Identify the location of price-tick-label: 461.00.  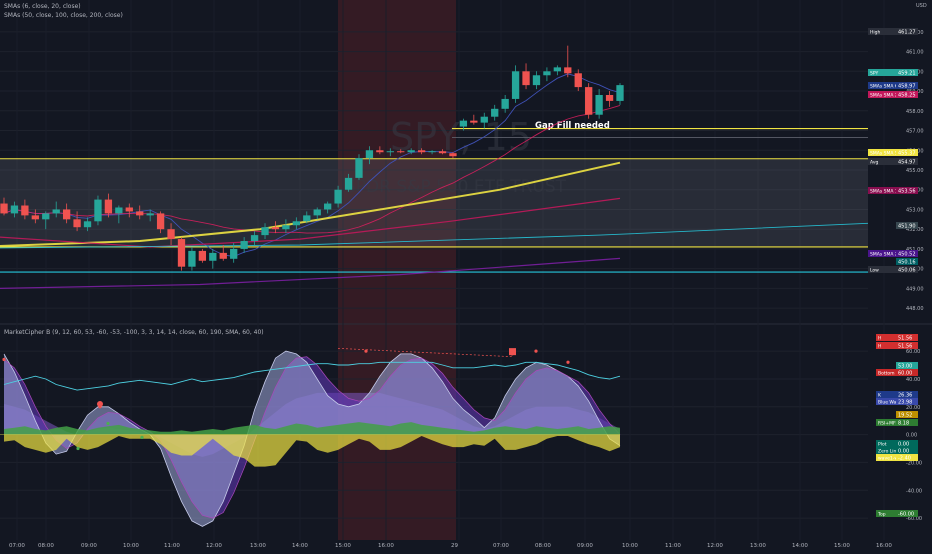
(915, 53).